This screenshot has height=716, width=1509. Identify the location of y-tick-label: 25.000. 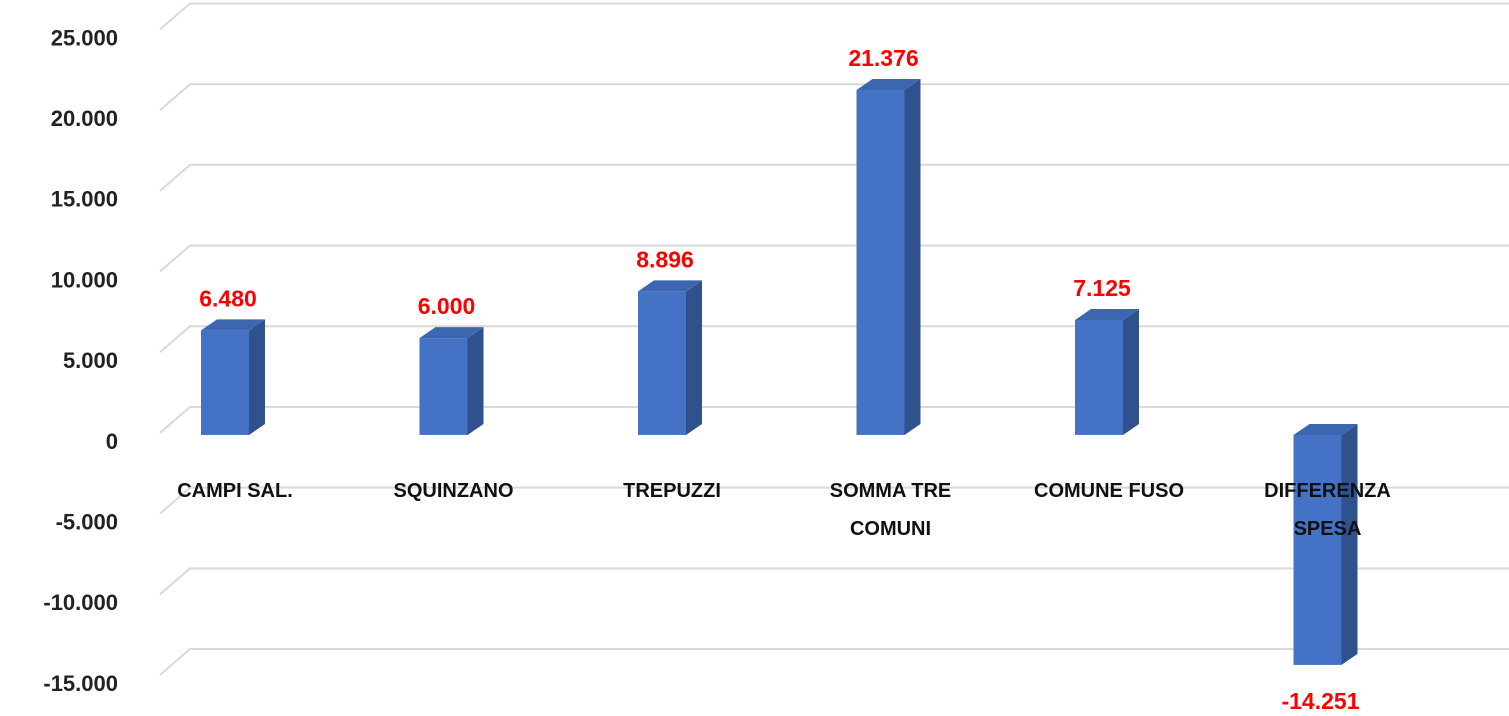
(84, 37).